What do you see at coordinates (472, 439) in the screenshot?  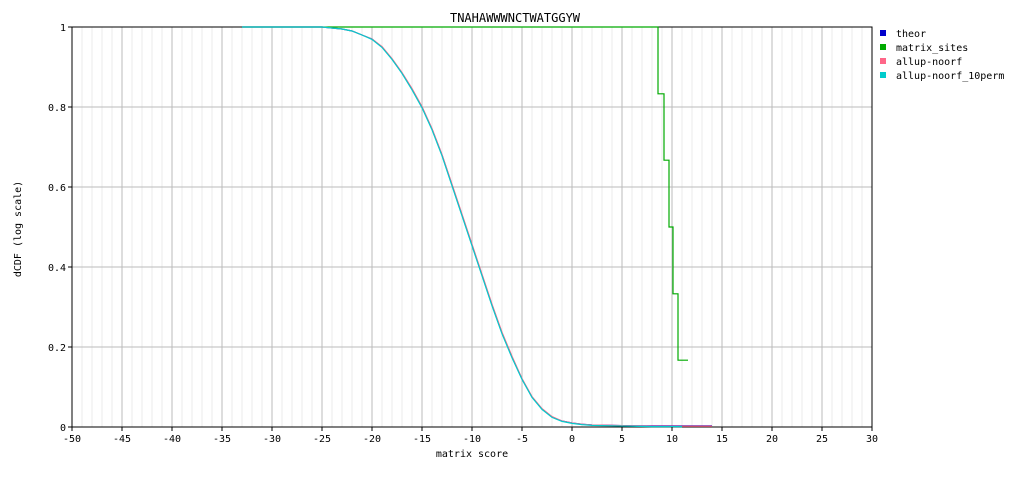 I see `x-tick-label: -10` at bounding box center [472, 439].